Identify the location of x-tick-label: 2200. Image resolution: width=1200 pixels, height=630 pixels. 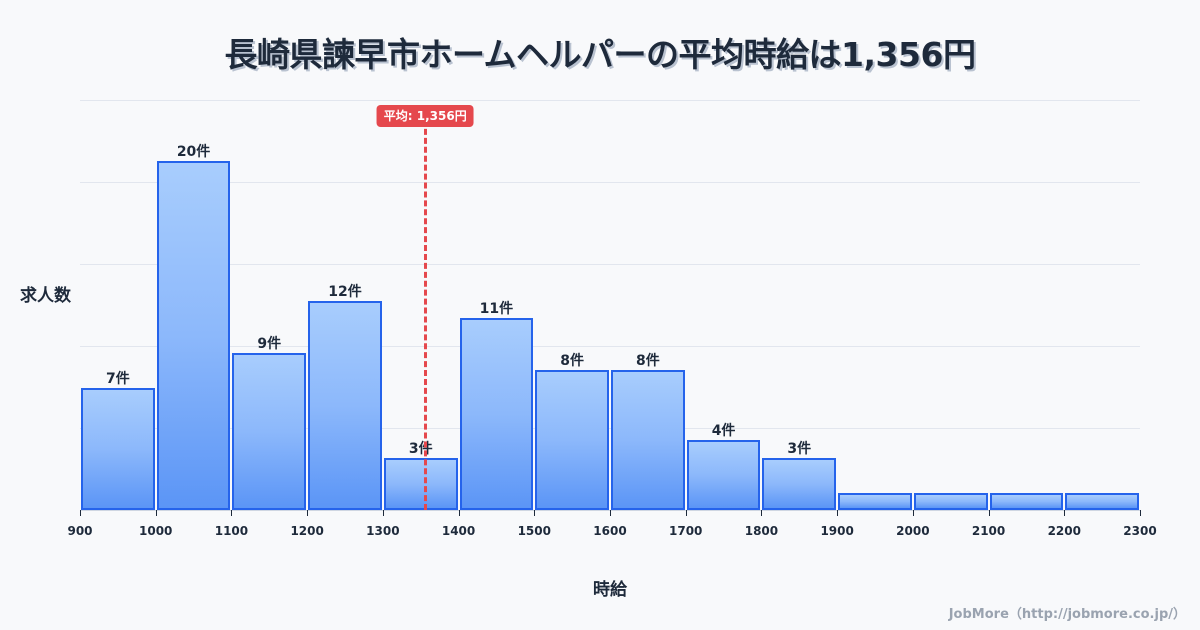
(1064, 531).